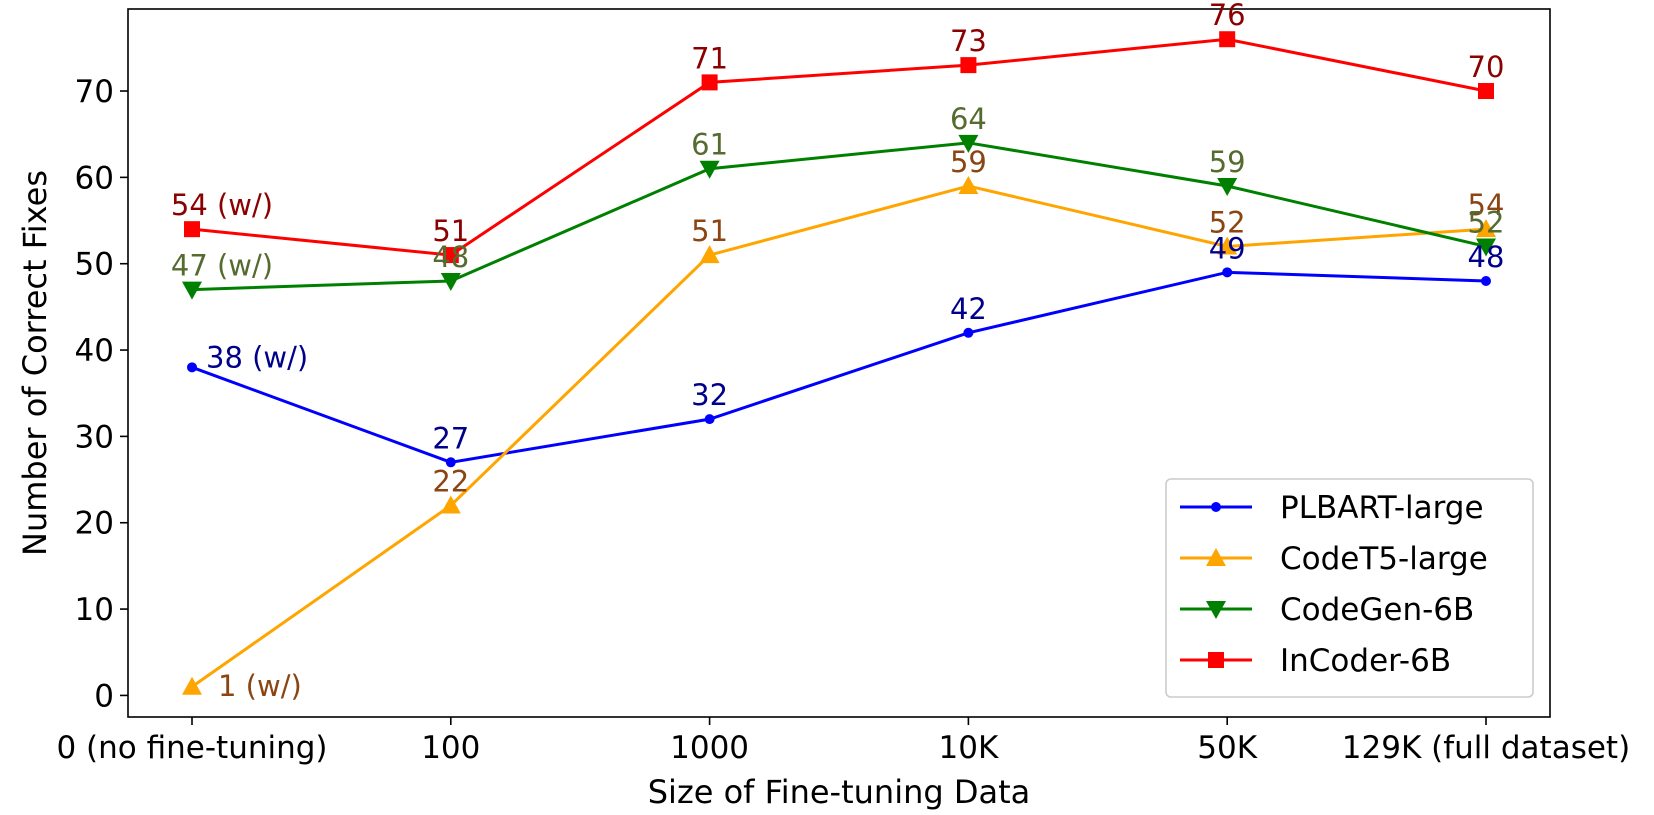 The image size is (1654, 815). What do you see at coordinates (222, 266) in the screenshot?
I see `data-label: 47 (w/)` at bounding box center [222, 266].